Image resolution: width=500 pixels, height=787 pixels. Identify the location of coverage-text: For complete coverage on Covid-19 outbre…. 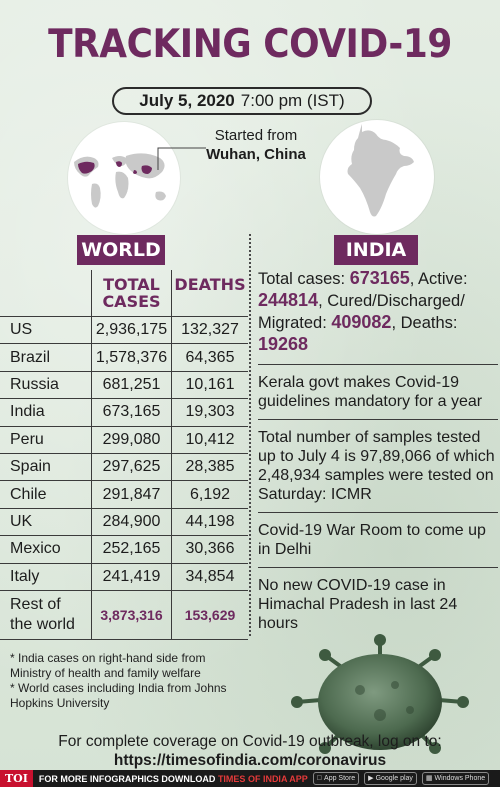
(250, 741).